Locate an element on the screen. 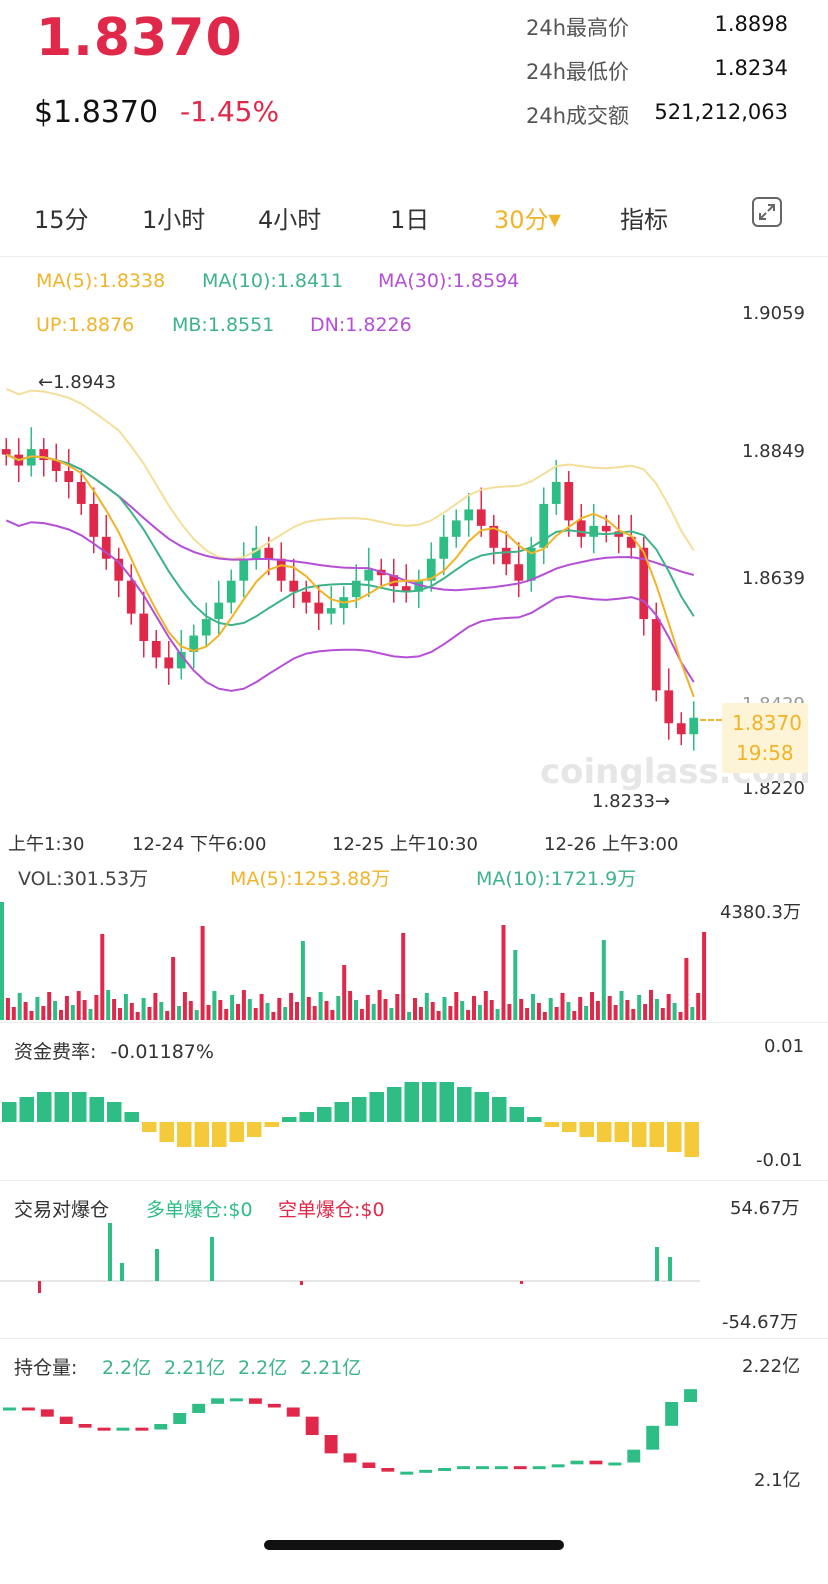 Image resolution: width=828 pixels, height=1584 pixels. stat-value-low: 1.8234 is located at coordinates (751, 68).